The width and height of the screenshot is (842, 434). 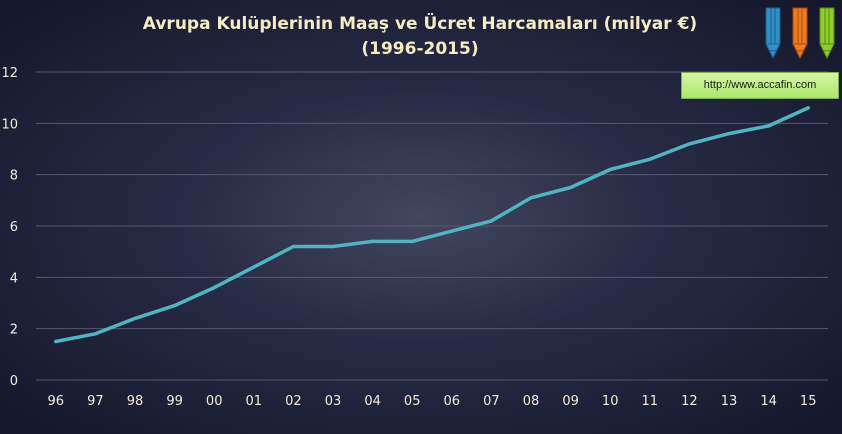 What do you see at coordinates (689, 401) in the screenshot?
I see `x-tick-label: 12` at bounding box center [689, 401].